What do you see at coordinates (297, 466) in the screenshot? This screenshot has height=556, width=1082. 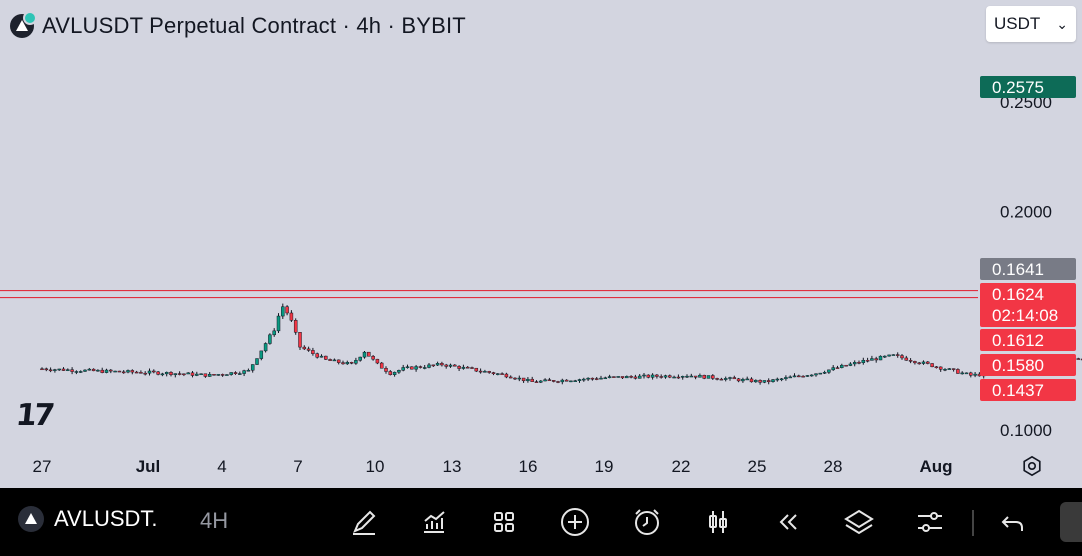 I see `x-tick-label: 7` at bounding box center [297, 466].